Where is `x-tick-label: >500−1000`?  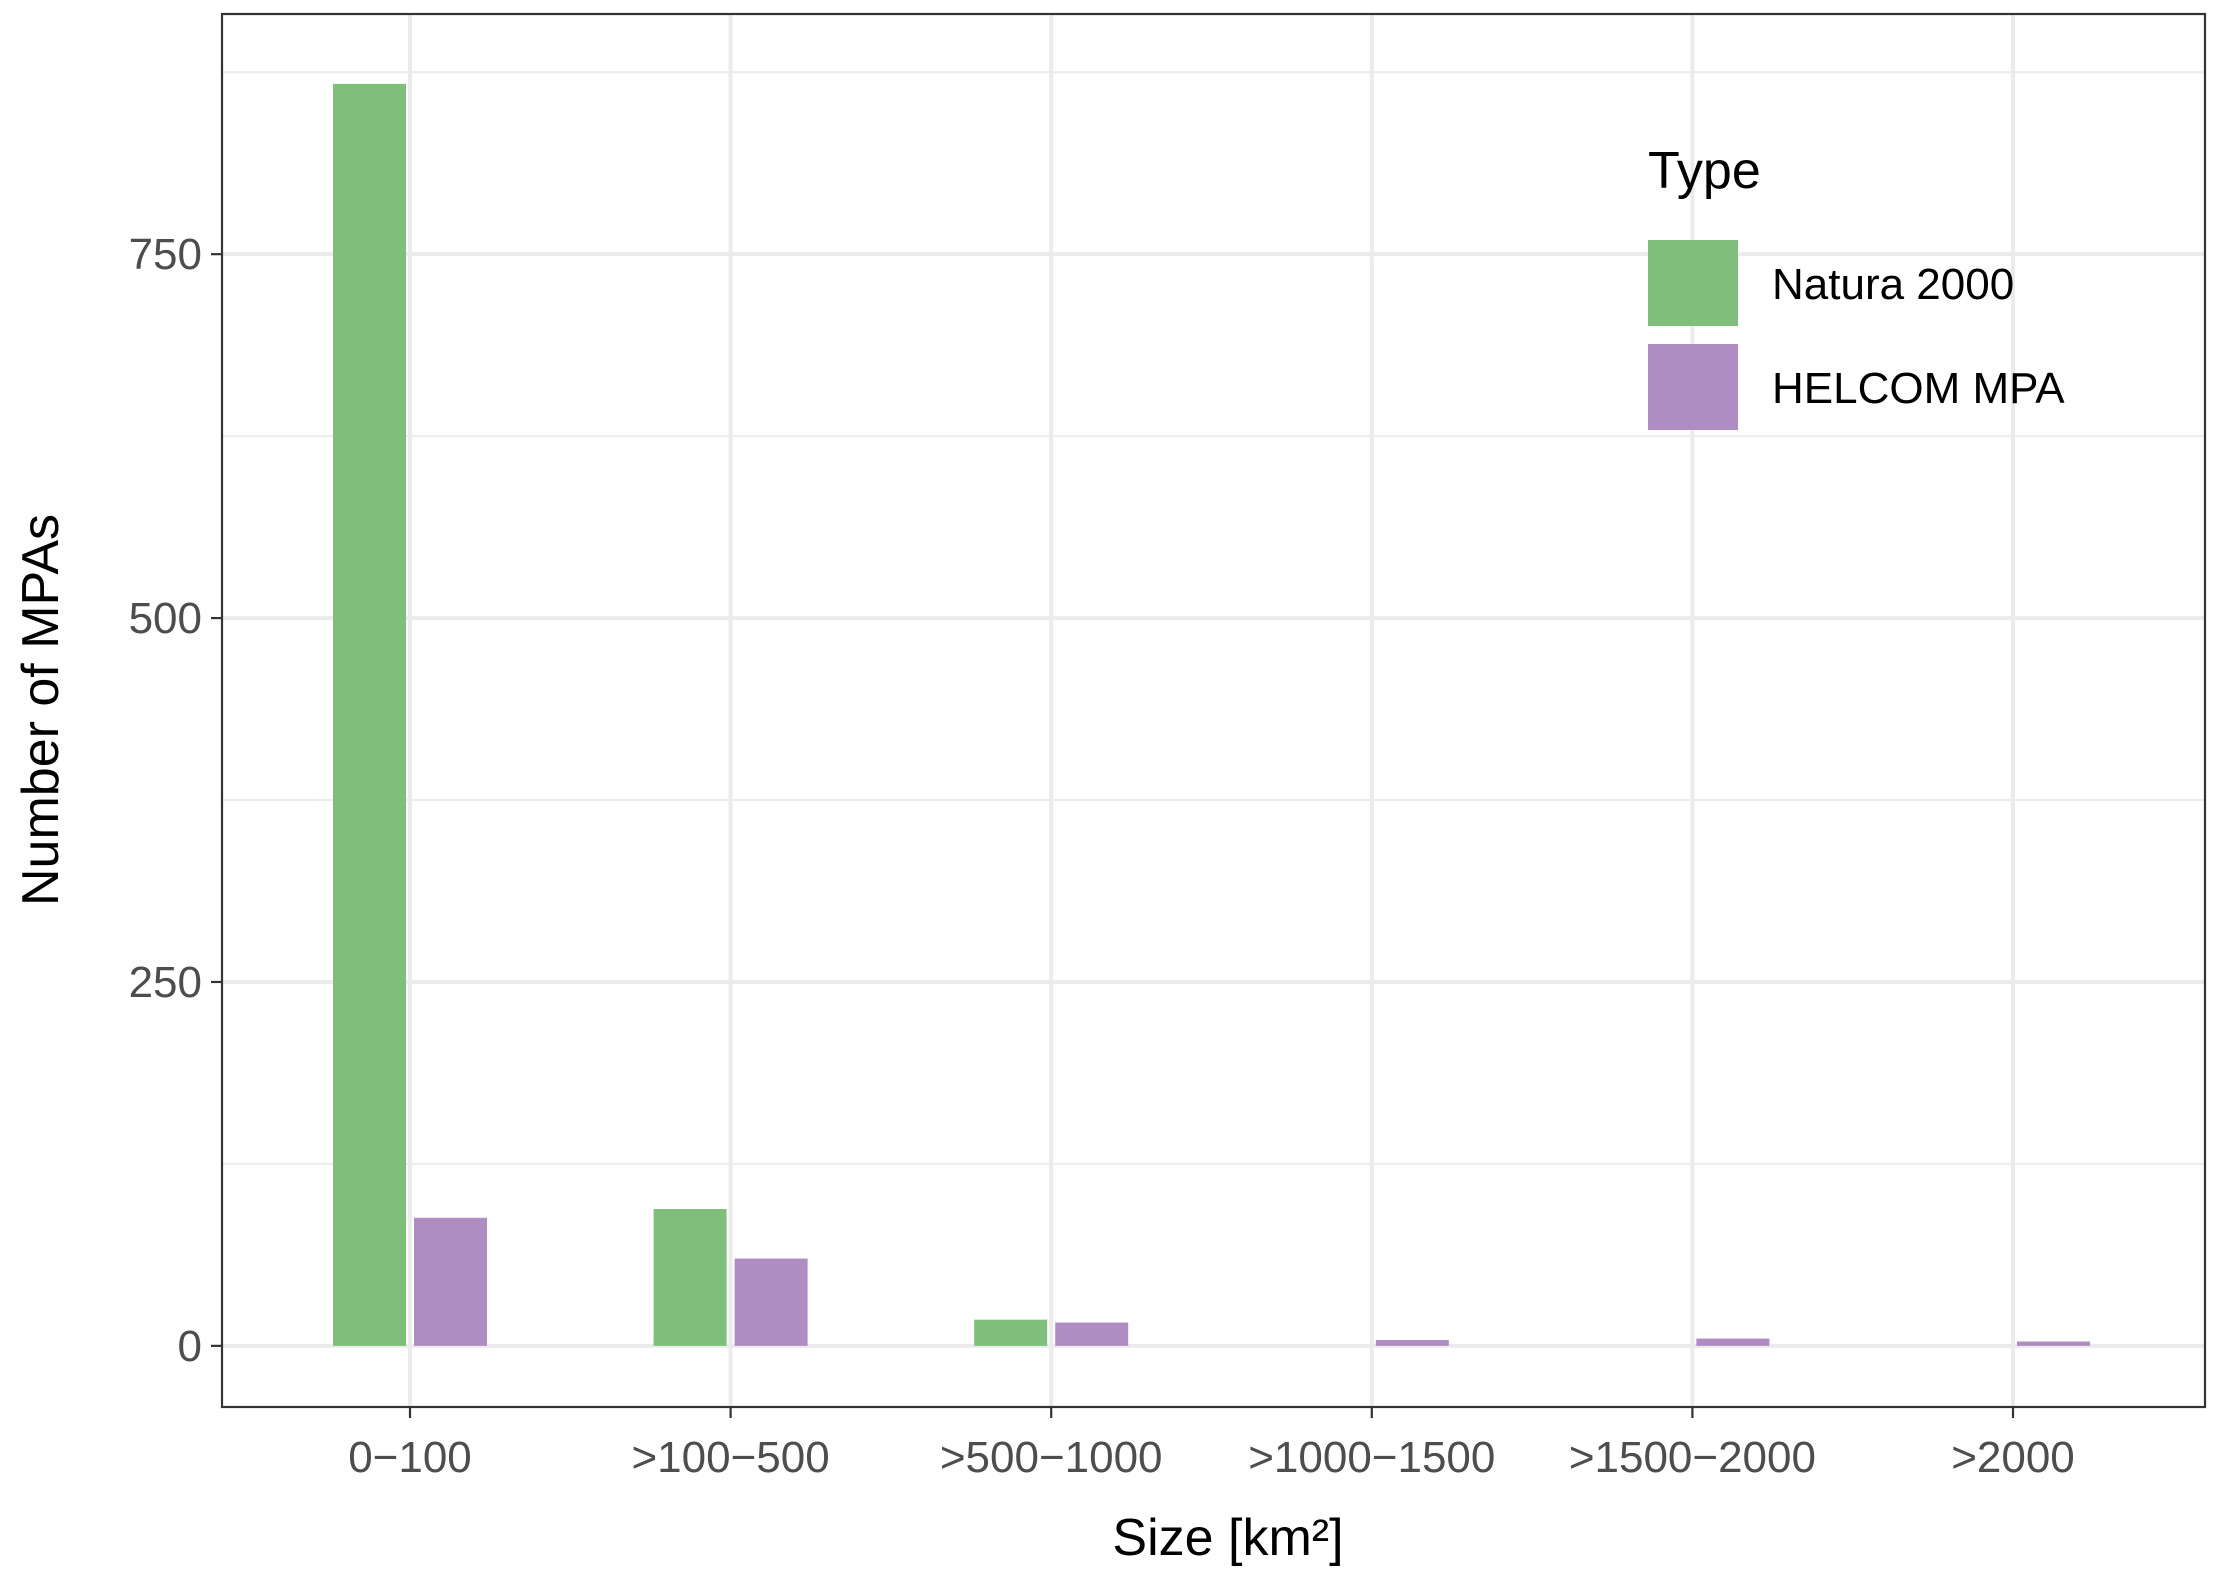
x-tick-label: >500−1000 is located at coordinates (1051, 1457).